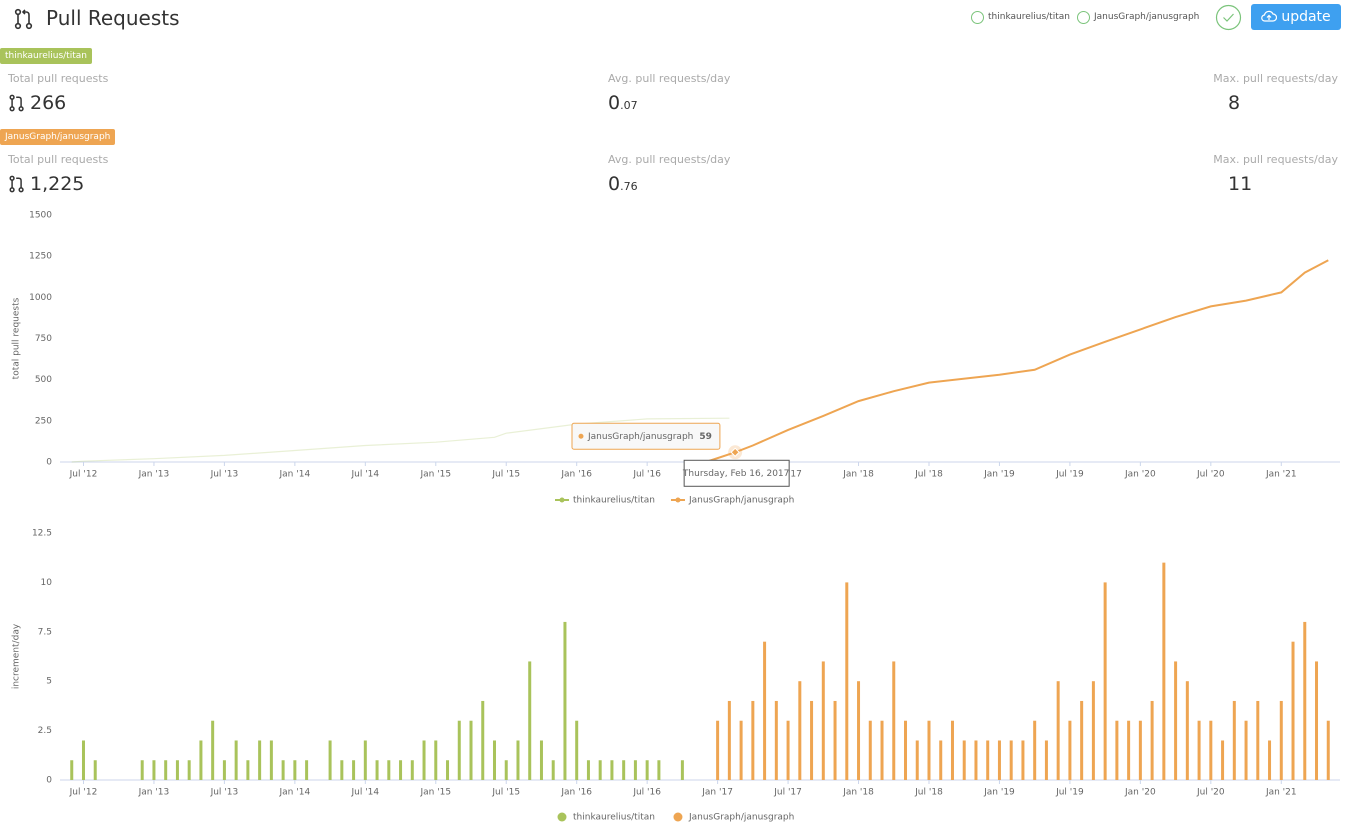 This screenshot has height=825, width=1357. What do you see at coordinates (40, 298) in the screenshot?
I see `y-tick-label: 1000` at bounding box center [40, 298].